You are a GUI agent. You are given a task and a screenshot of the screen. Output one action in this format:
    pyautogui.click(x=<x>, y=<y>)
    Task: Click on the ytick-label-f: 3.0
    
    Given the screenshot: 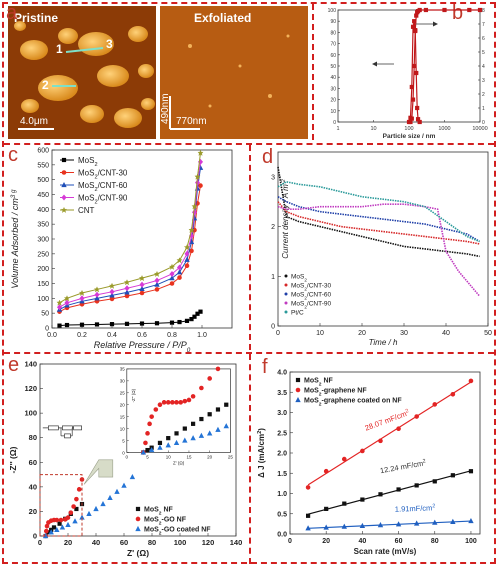 What is the action you would take?
    pyautogui.click(x=282, y=413)
    